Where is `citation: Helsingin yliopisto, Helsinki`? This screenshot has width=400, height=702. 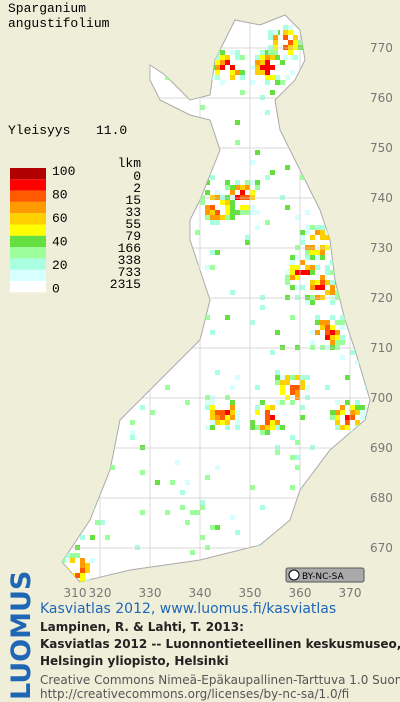 citation: Helsingin yliopisto, Helsinki is located at coordinates (134, 661).